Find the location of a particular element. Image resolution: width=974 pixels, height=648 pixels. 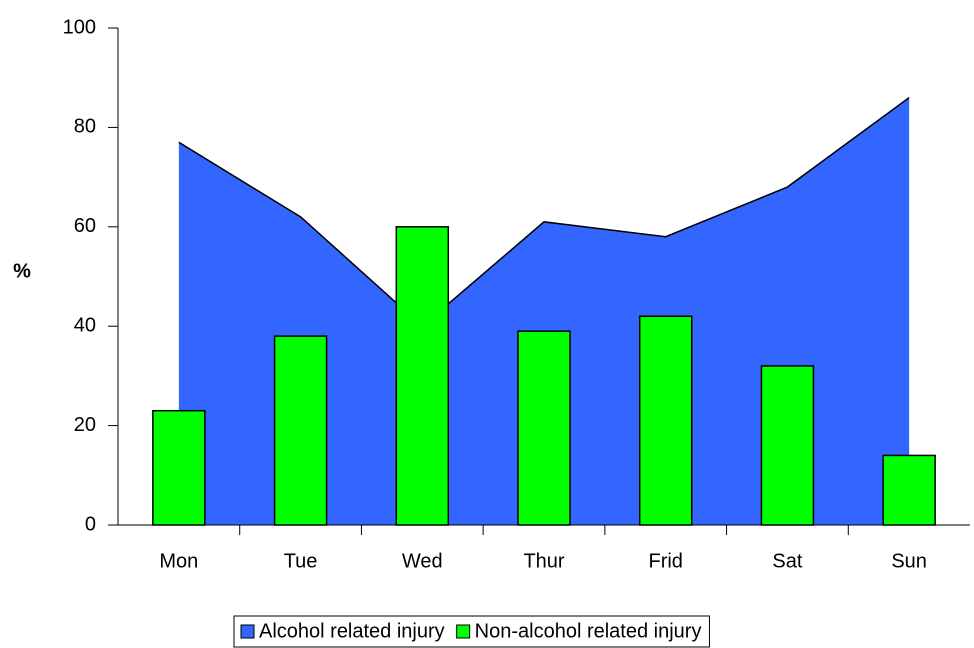

x-tick-label: Thur is located at coordinates (543, 561).